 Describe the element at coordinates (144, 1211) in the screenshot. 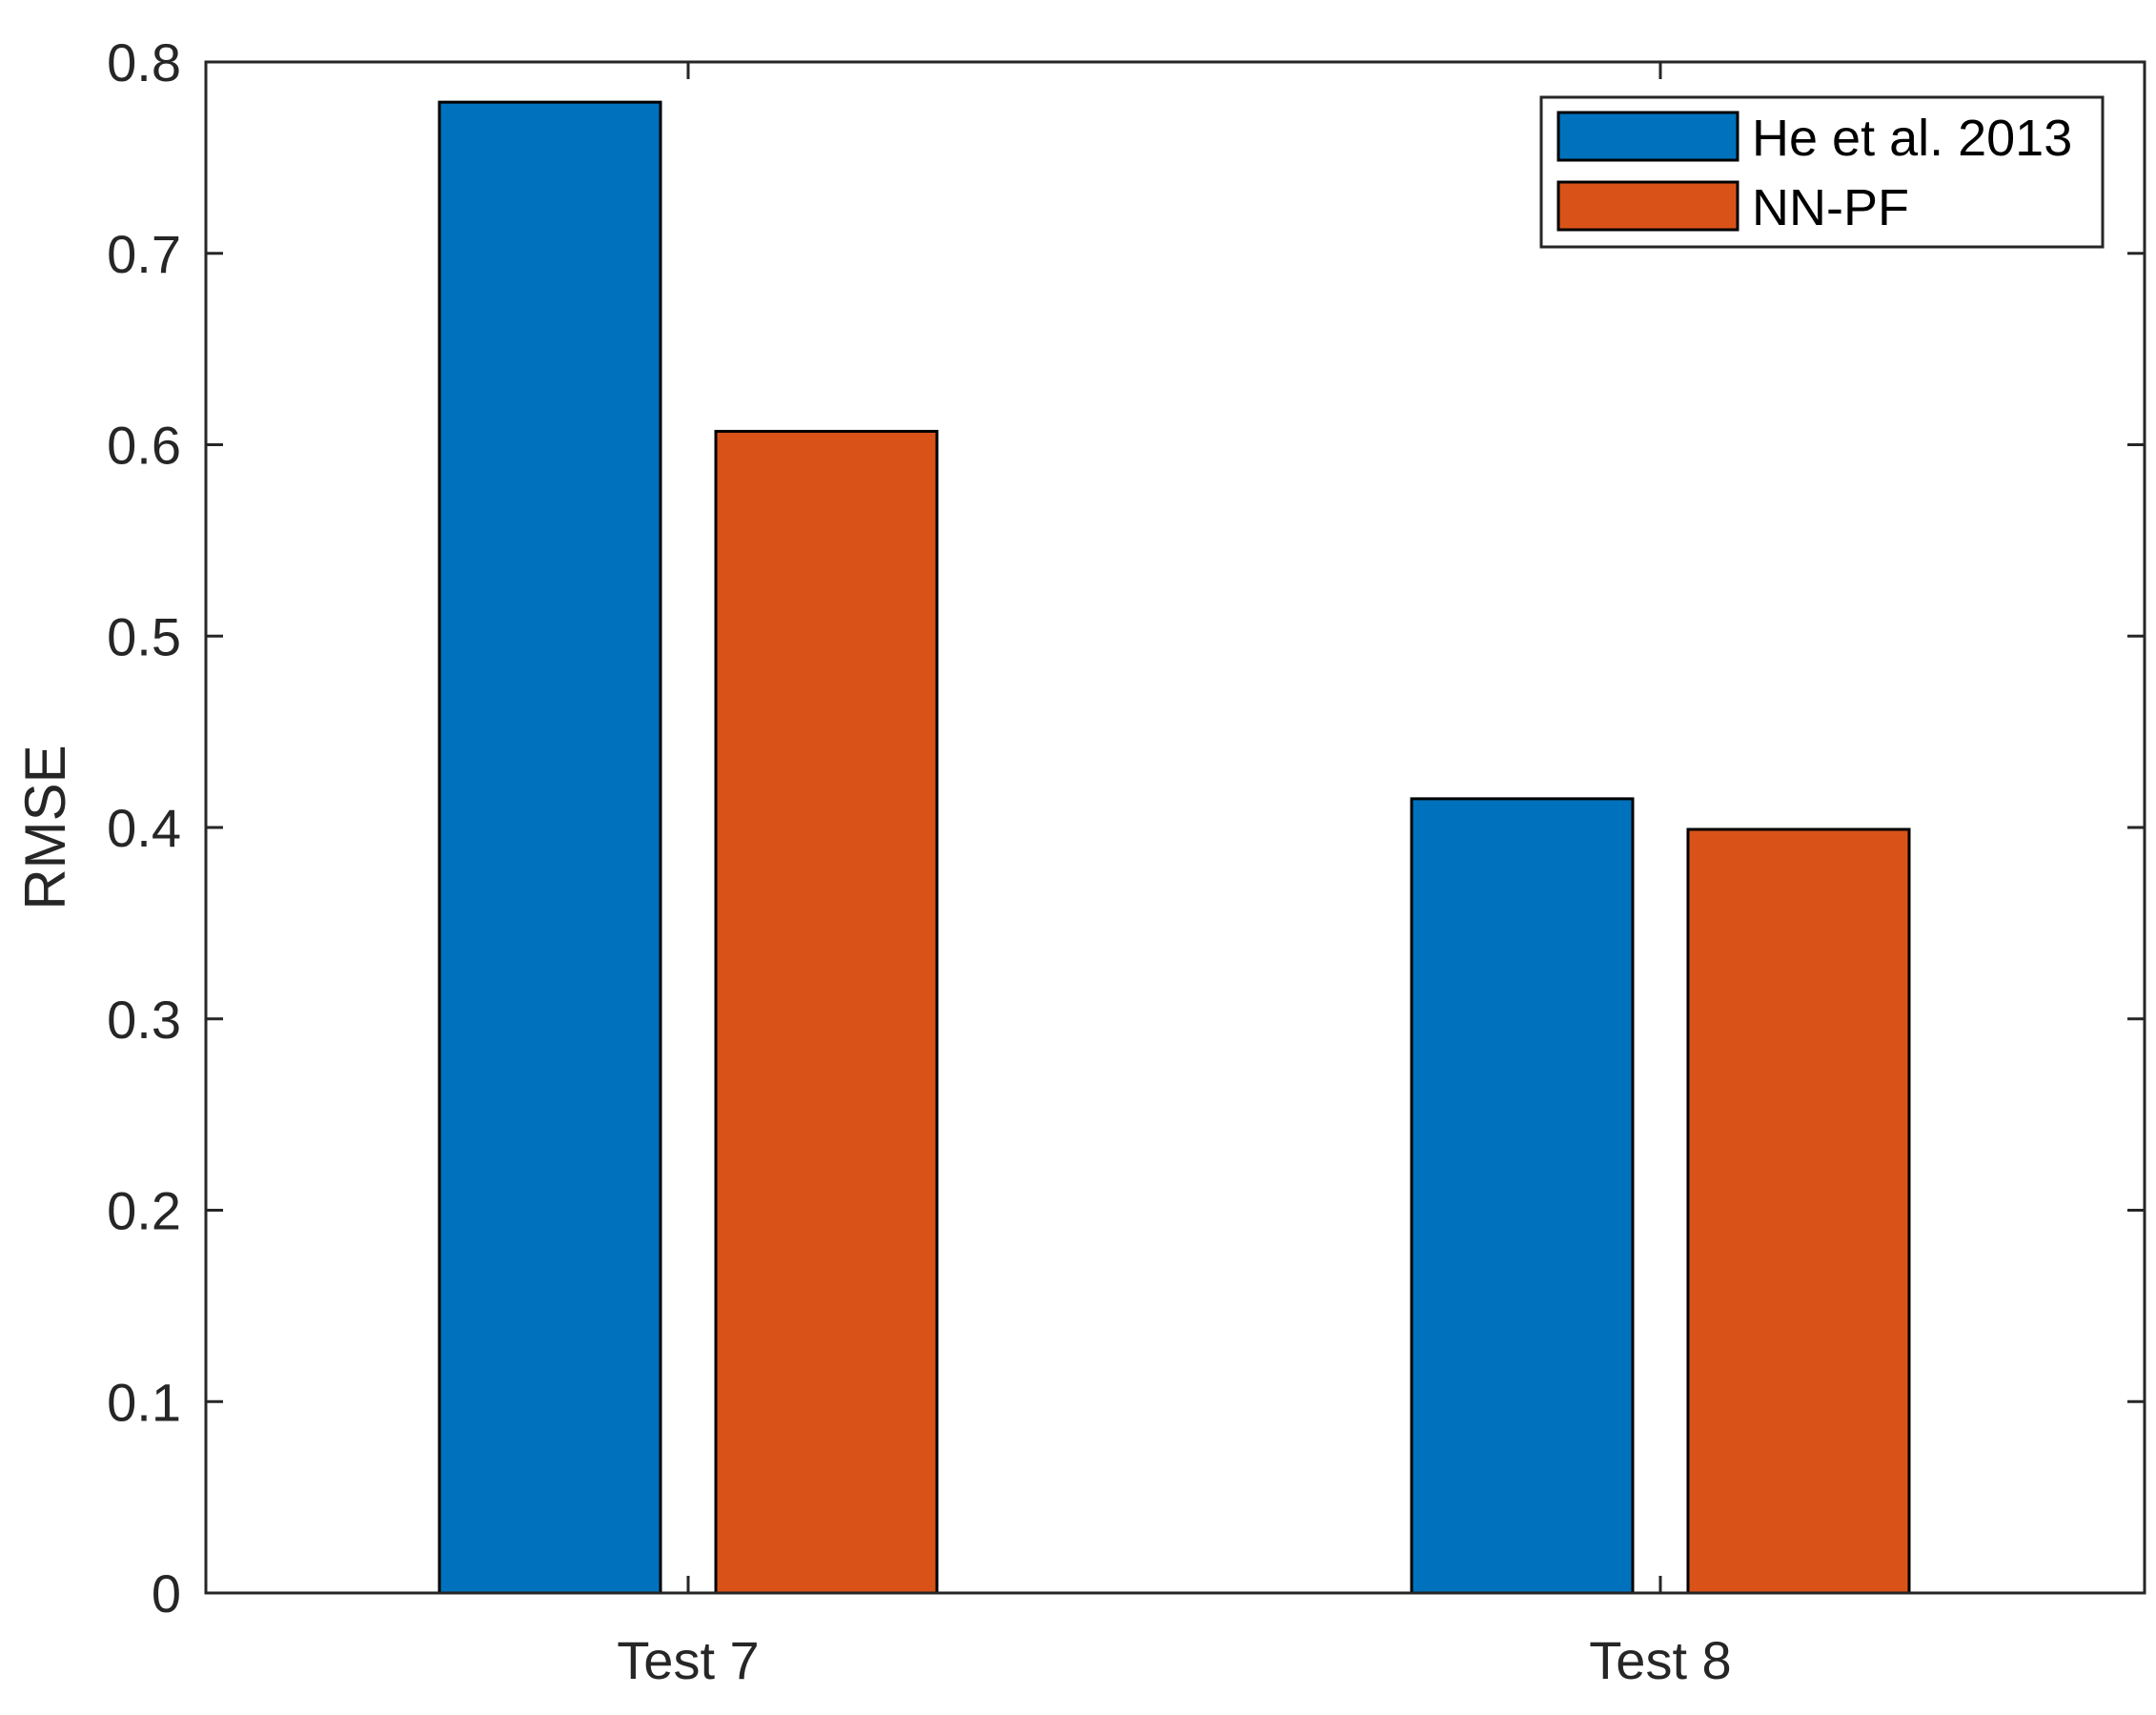

I see `y-tick-label: 0.2` at that location.